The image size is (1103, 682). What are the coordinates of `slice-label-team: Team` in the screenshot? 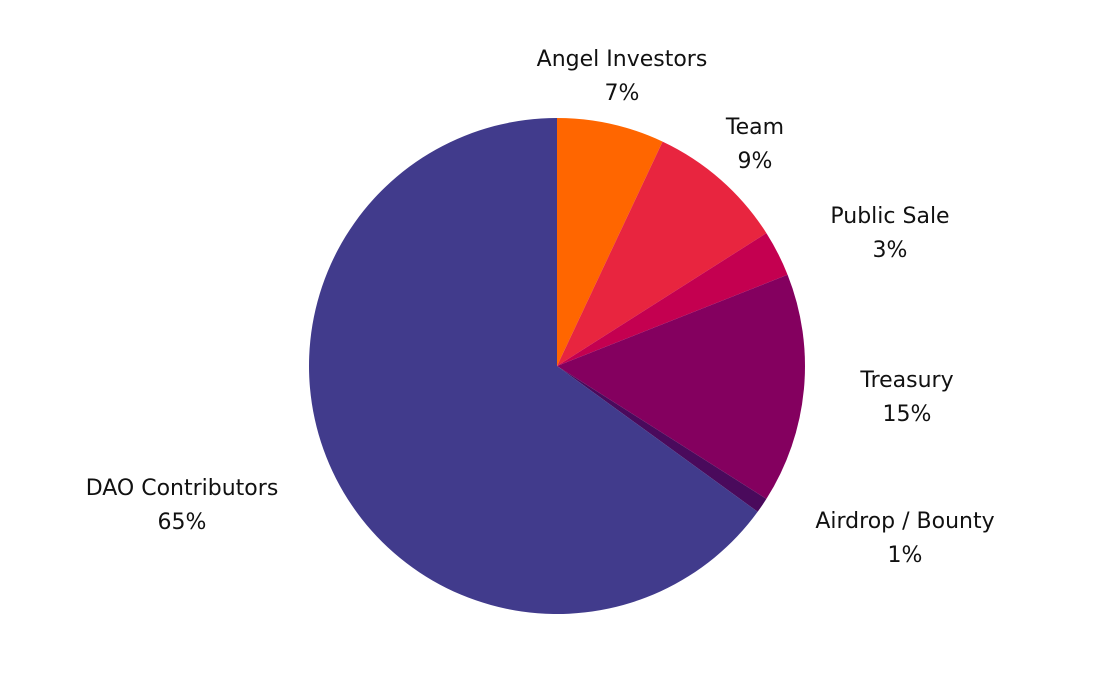 It's located at (754, 127).